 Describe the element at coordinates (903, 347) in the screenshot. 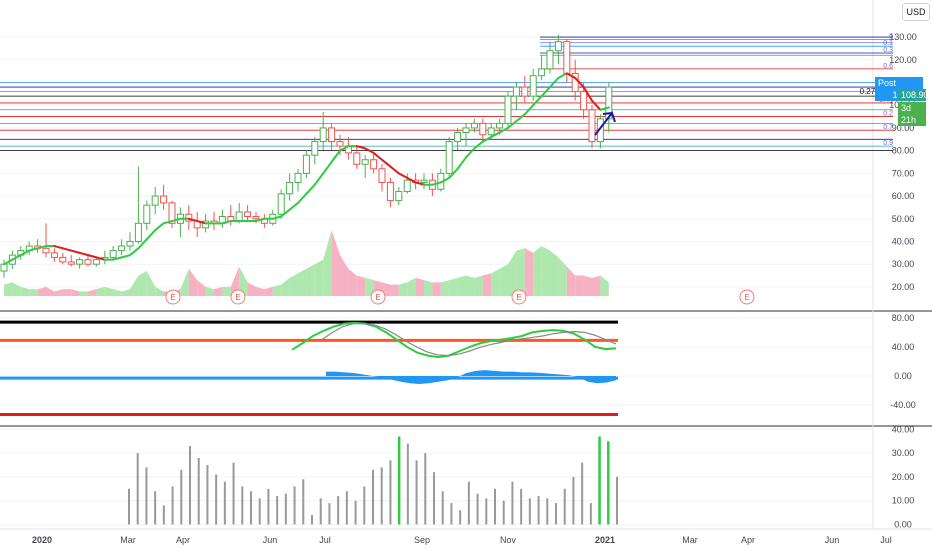

I see `osc-tick-label: 40.00` at that location.